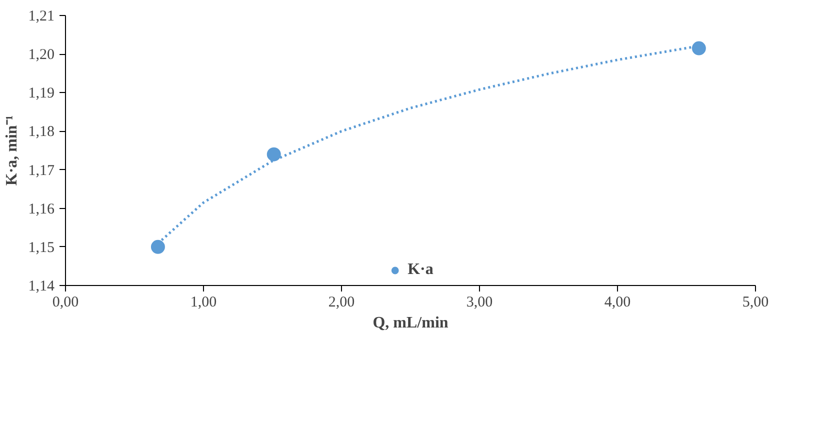  I want to click on y-tick-label: 1,18, so click(41, 132).